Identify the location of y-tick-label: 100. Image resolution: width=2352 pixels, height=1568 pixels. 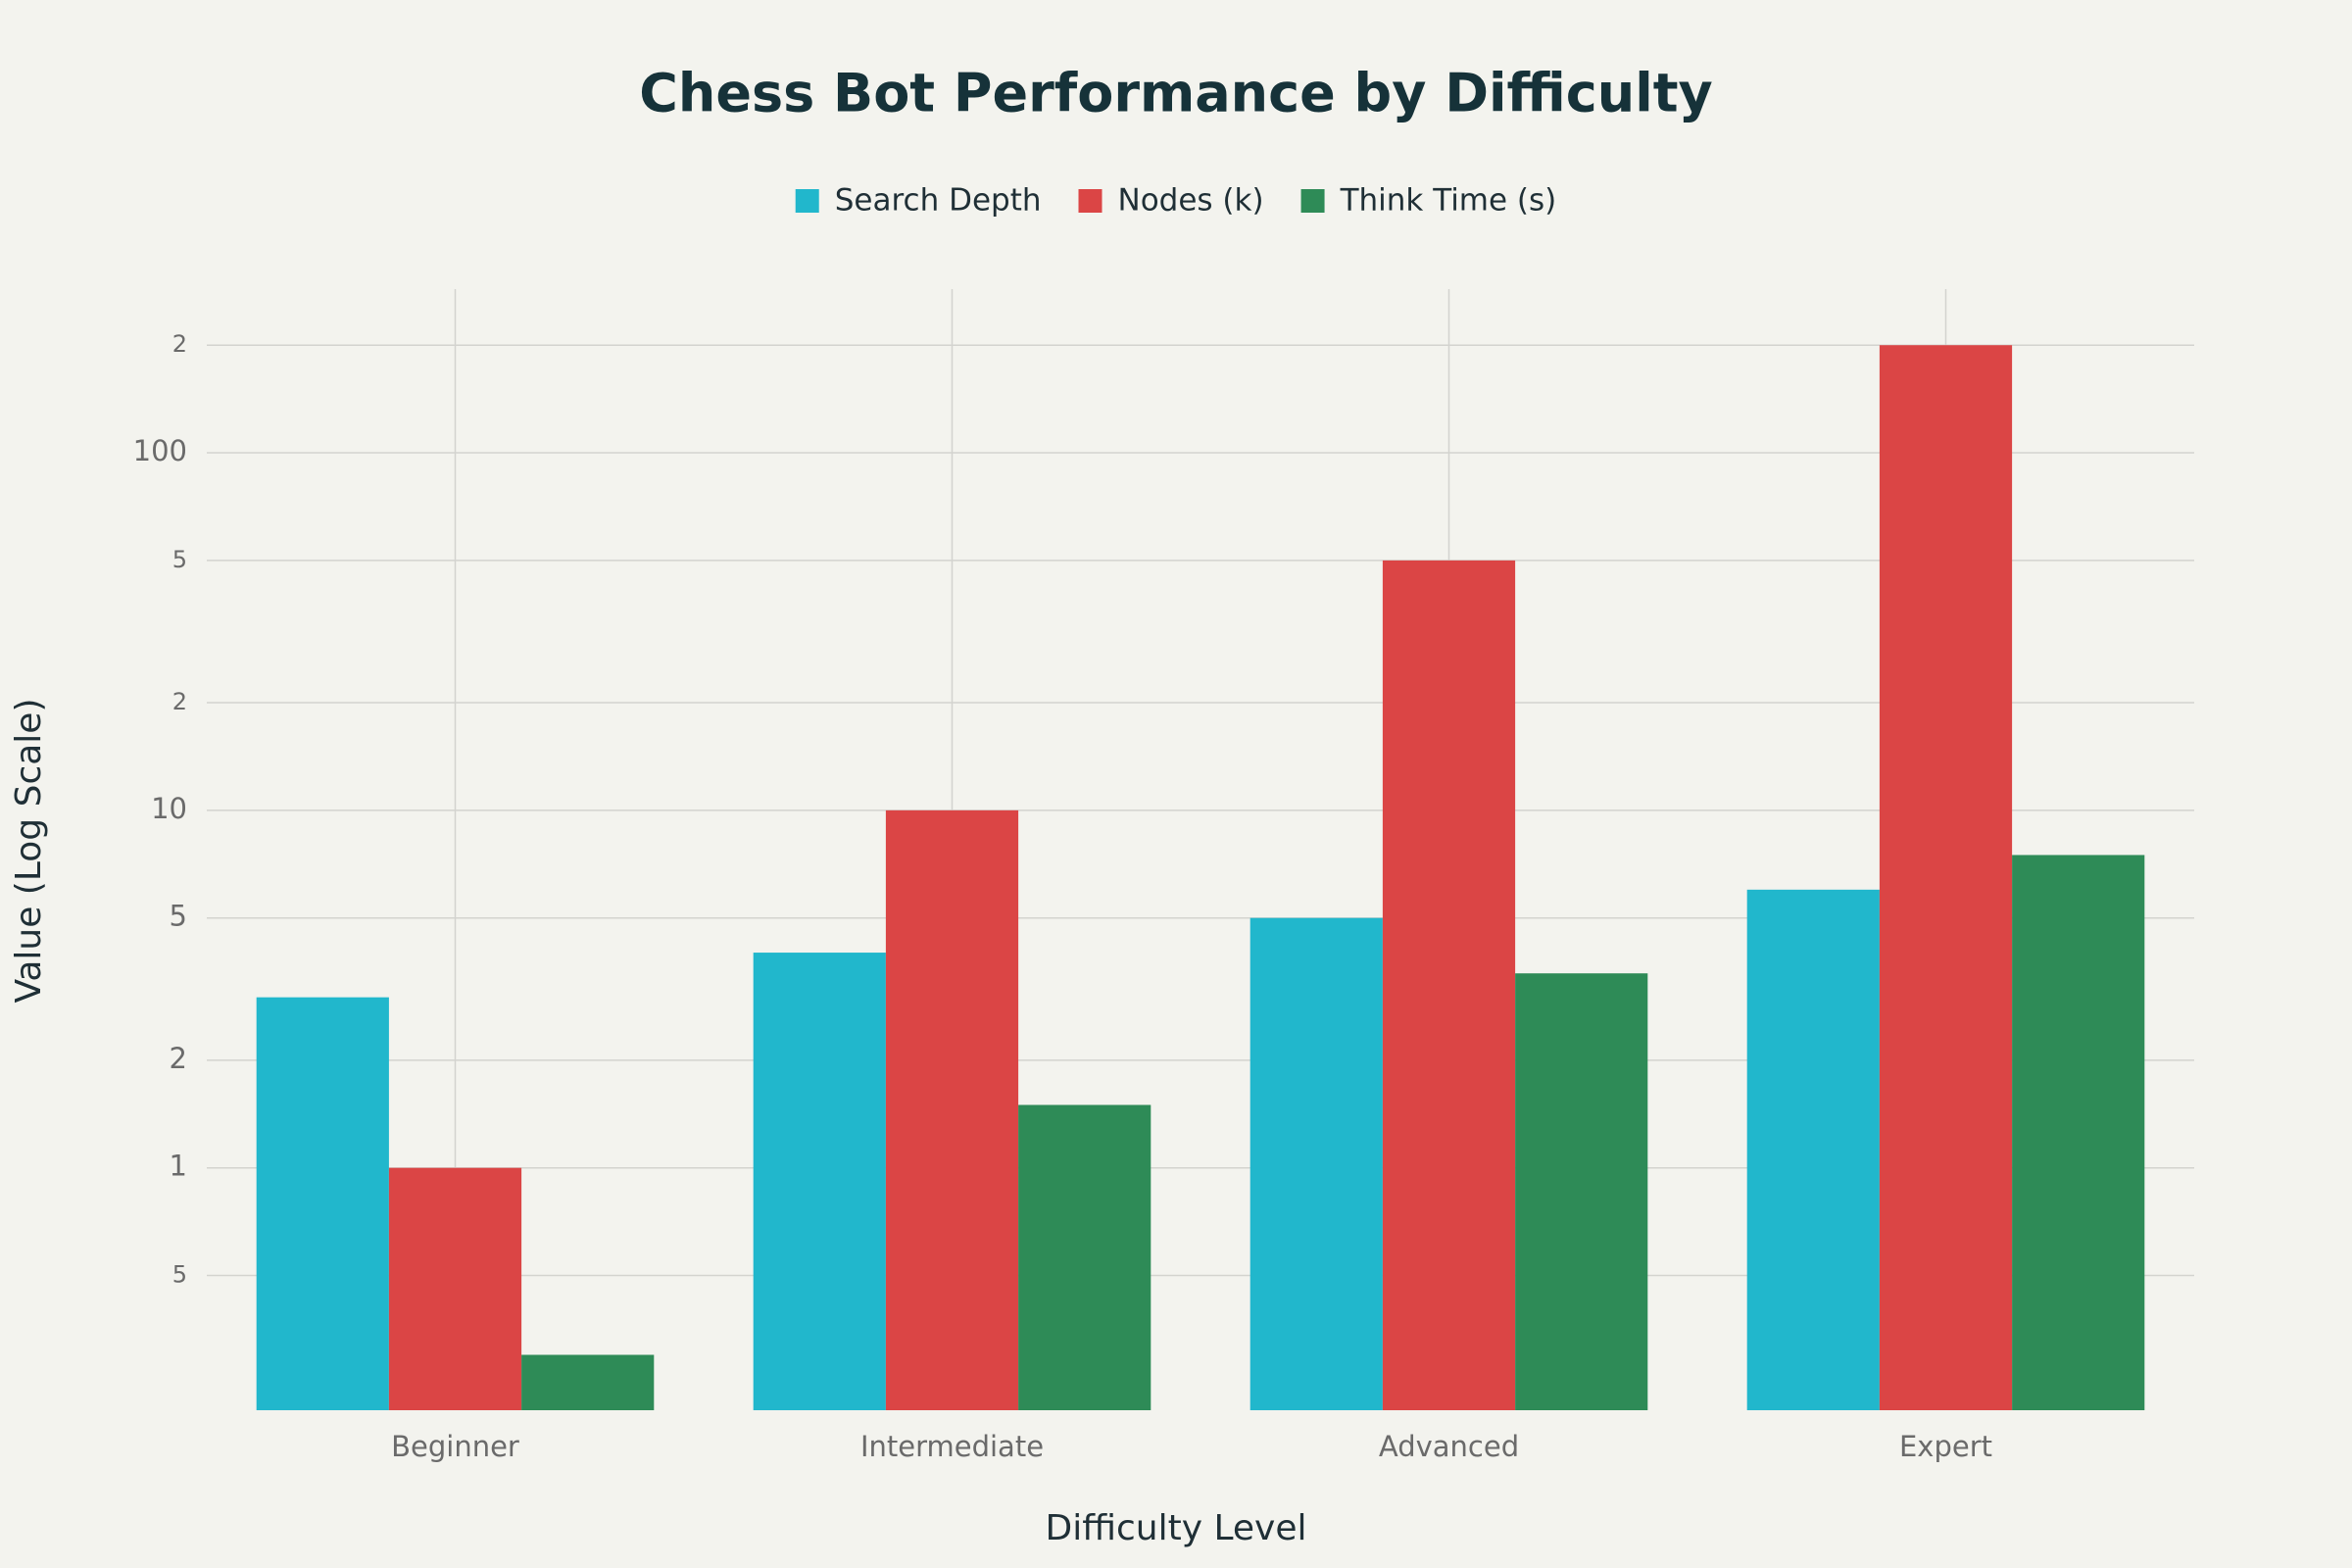
(160, 450).